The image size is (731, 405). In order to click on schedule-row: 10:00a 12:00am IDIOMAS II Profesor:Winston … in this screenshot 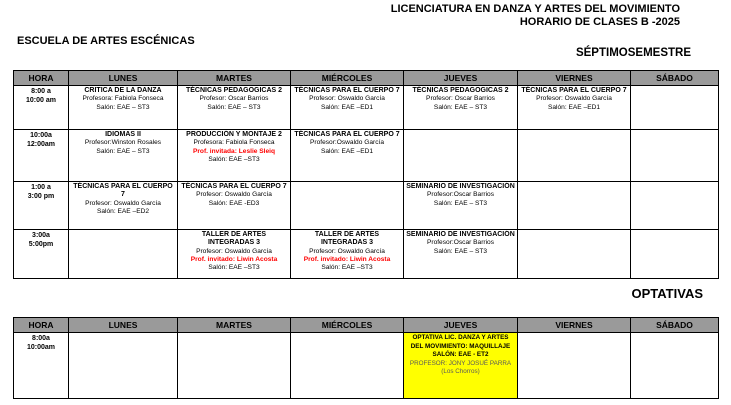, I will do `click(366, 155)`.